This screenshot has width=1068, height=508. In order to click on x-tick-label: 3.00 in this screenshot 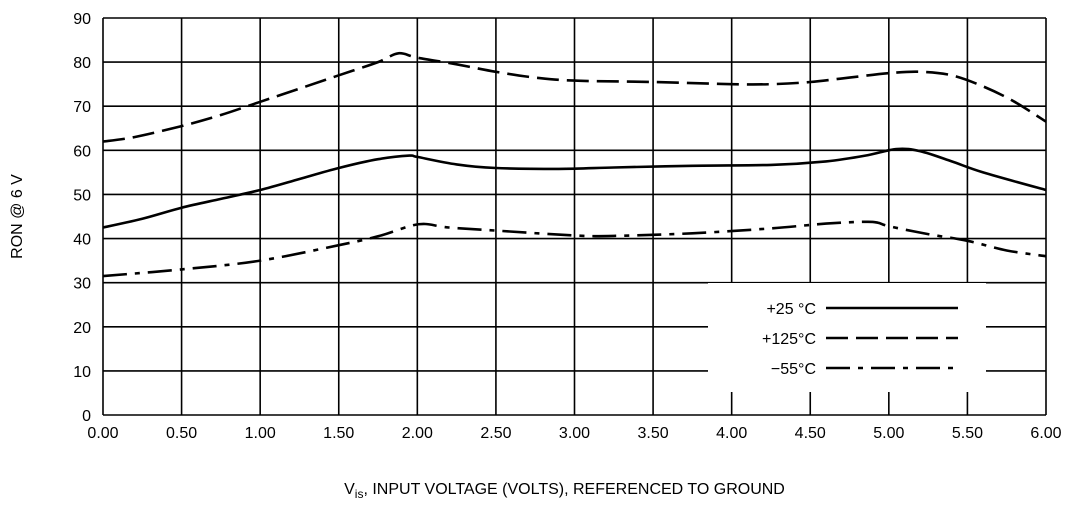, I will do `click(574, 433)`.